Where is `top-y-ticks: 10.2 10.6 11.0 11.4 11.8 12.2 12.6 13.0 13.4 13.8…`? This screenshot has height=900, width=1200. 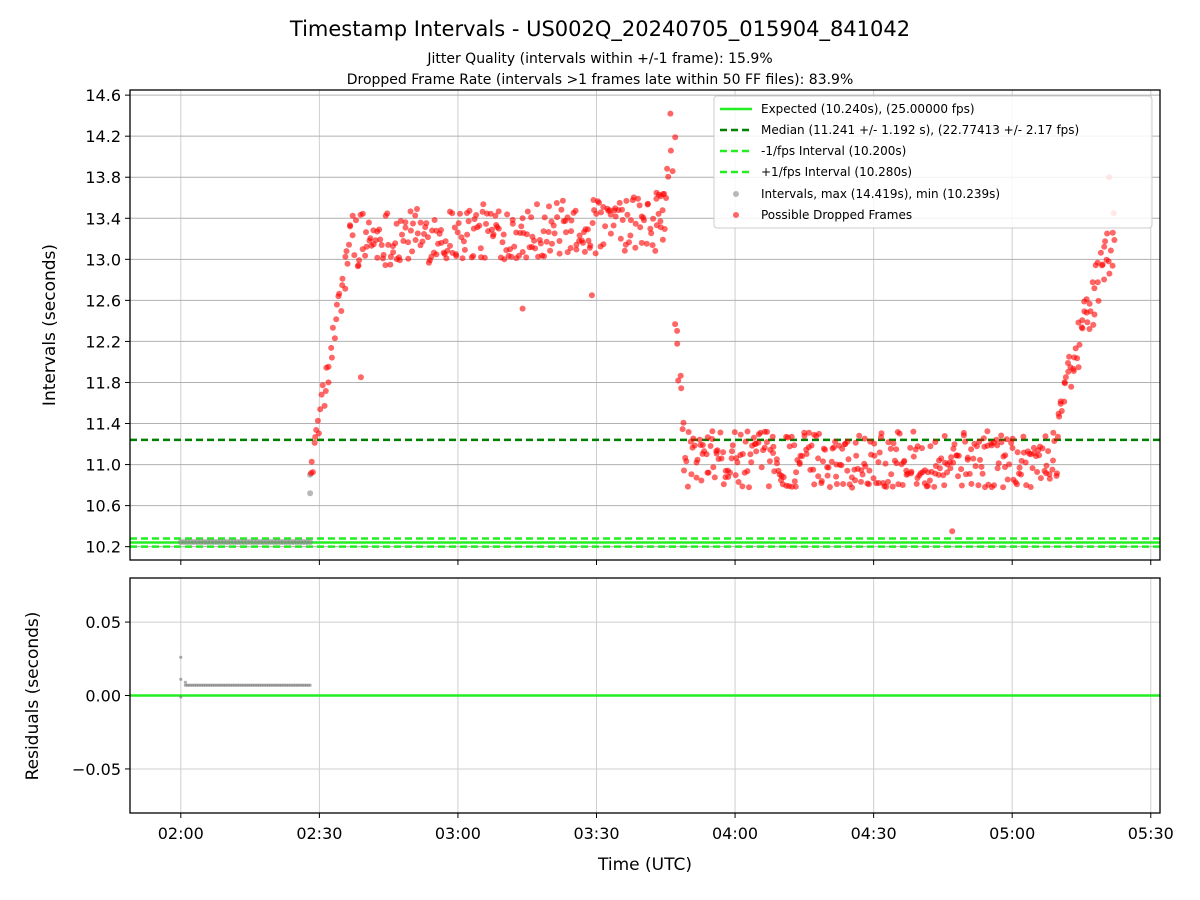 top-y-ticks: 10.2 10.6 11.0 11.4 11.8 12.2 12.6 13.0 13.4 13.8… is located at coordinates (107, 321).